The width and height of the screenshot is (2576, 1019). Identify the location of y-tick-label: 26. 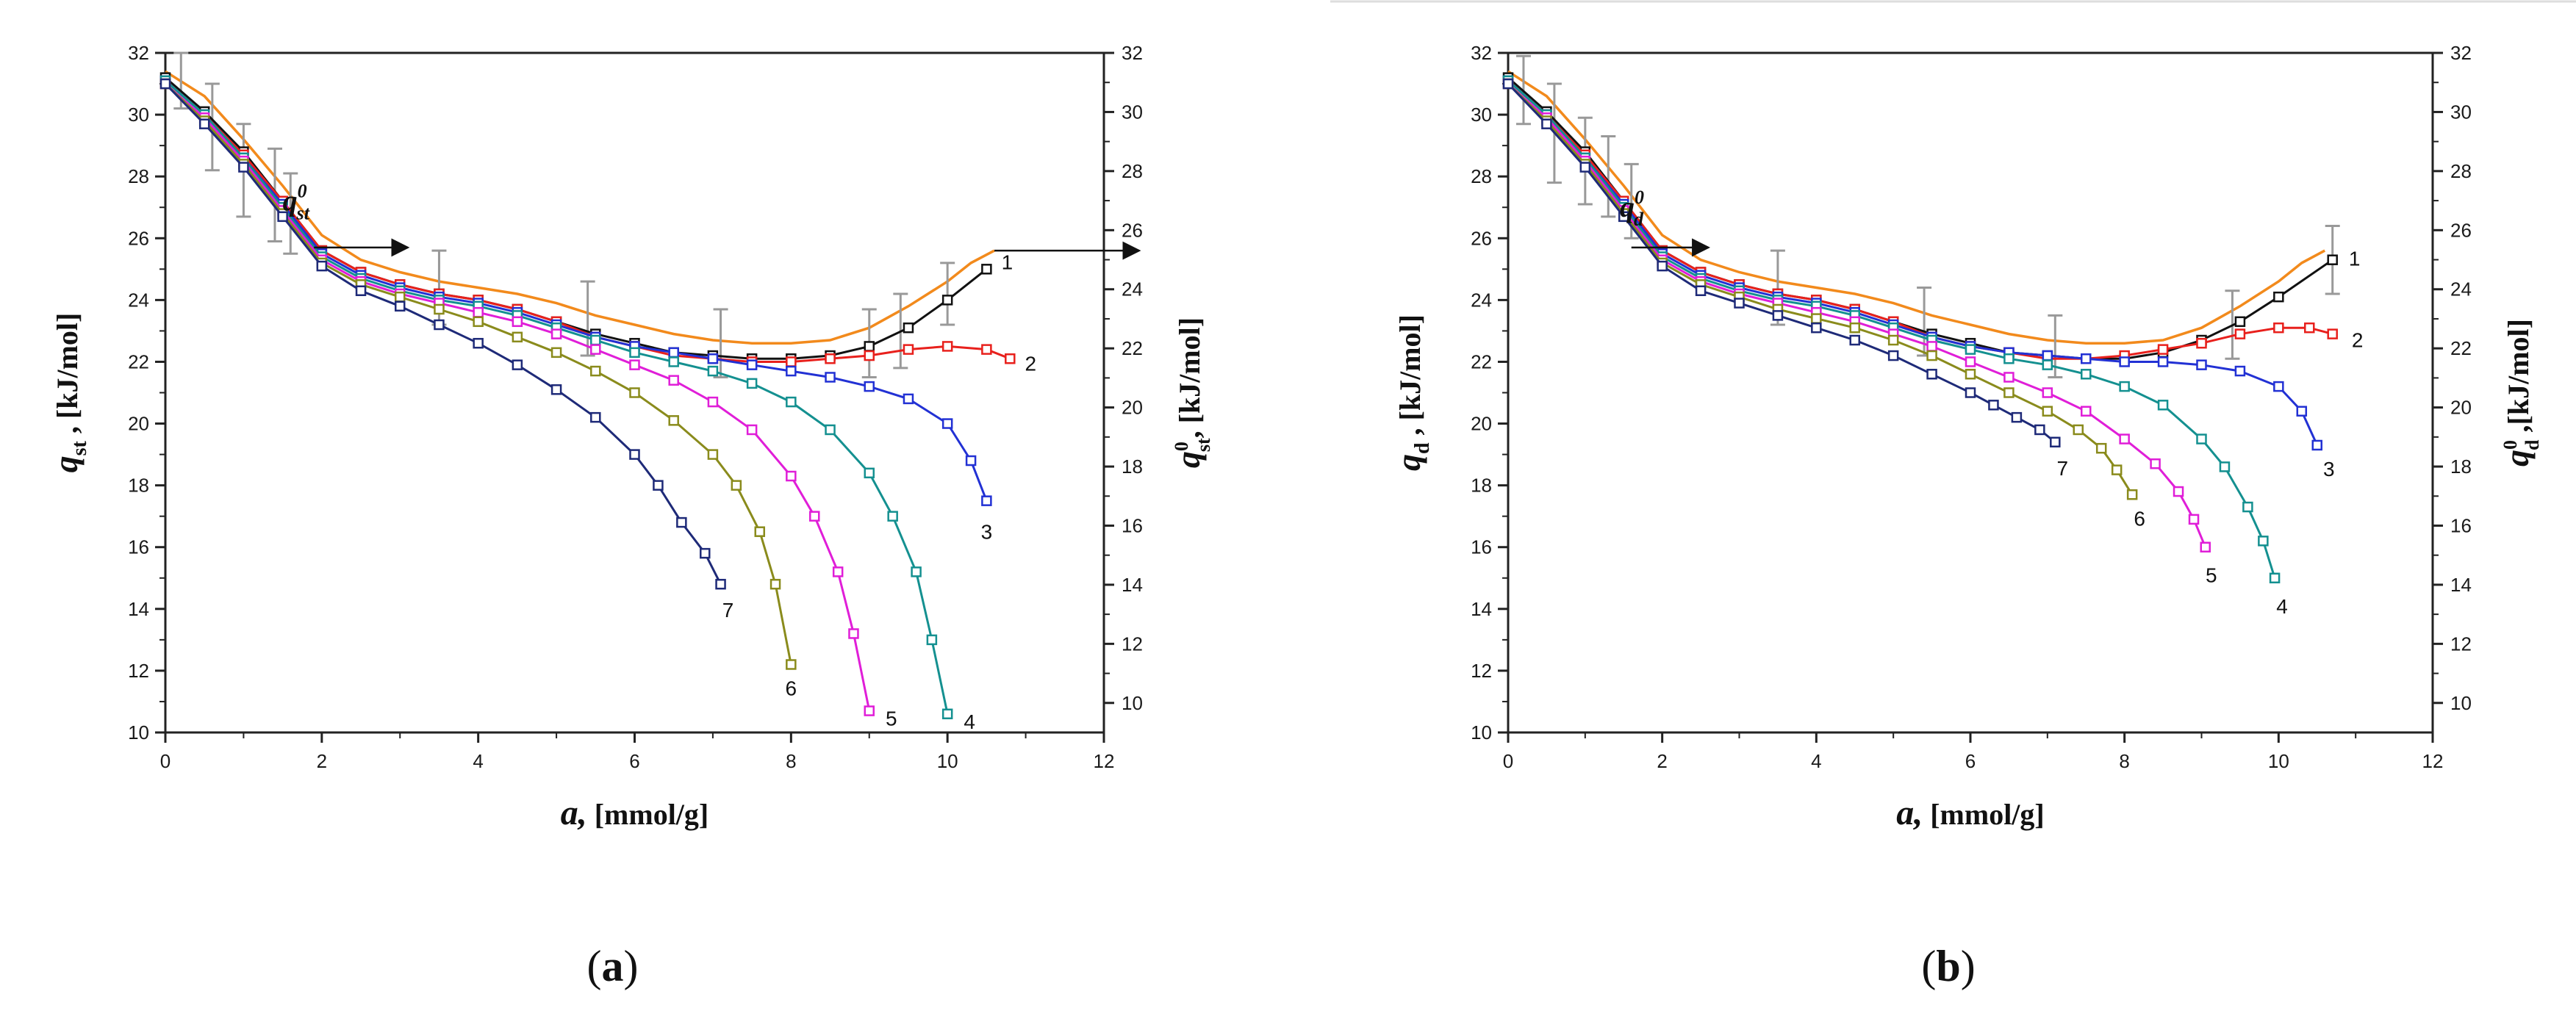
(1481, 238).